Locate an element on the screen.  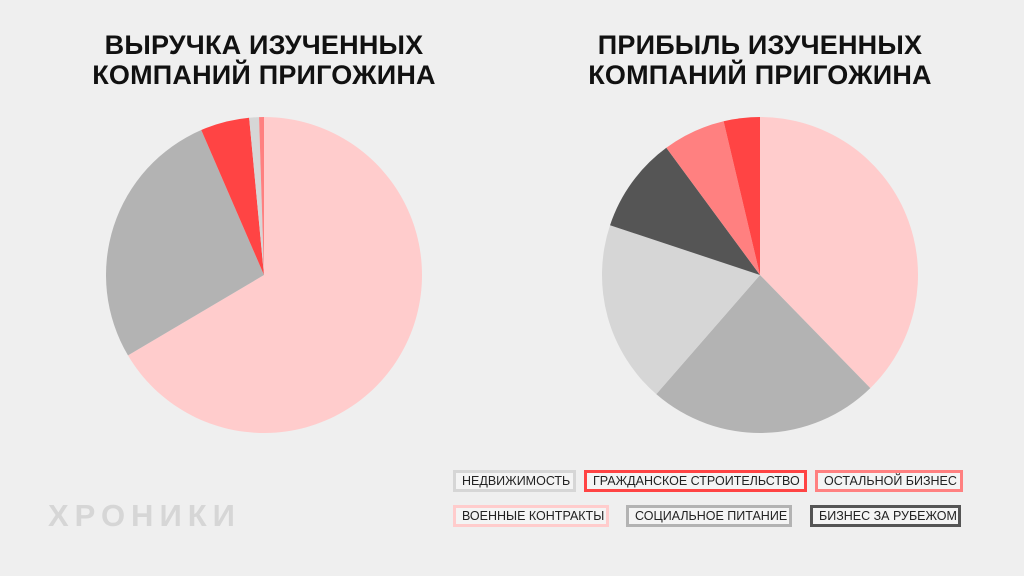
legend-item-realty: НЕДВИЖИМОСТЬ is located at coordinates (514, 481).